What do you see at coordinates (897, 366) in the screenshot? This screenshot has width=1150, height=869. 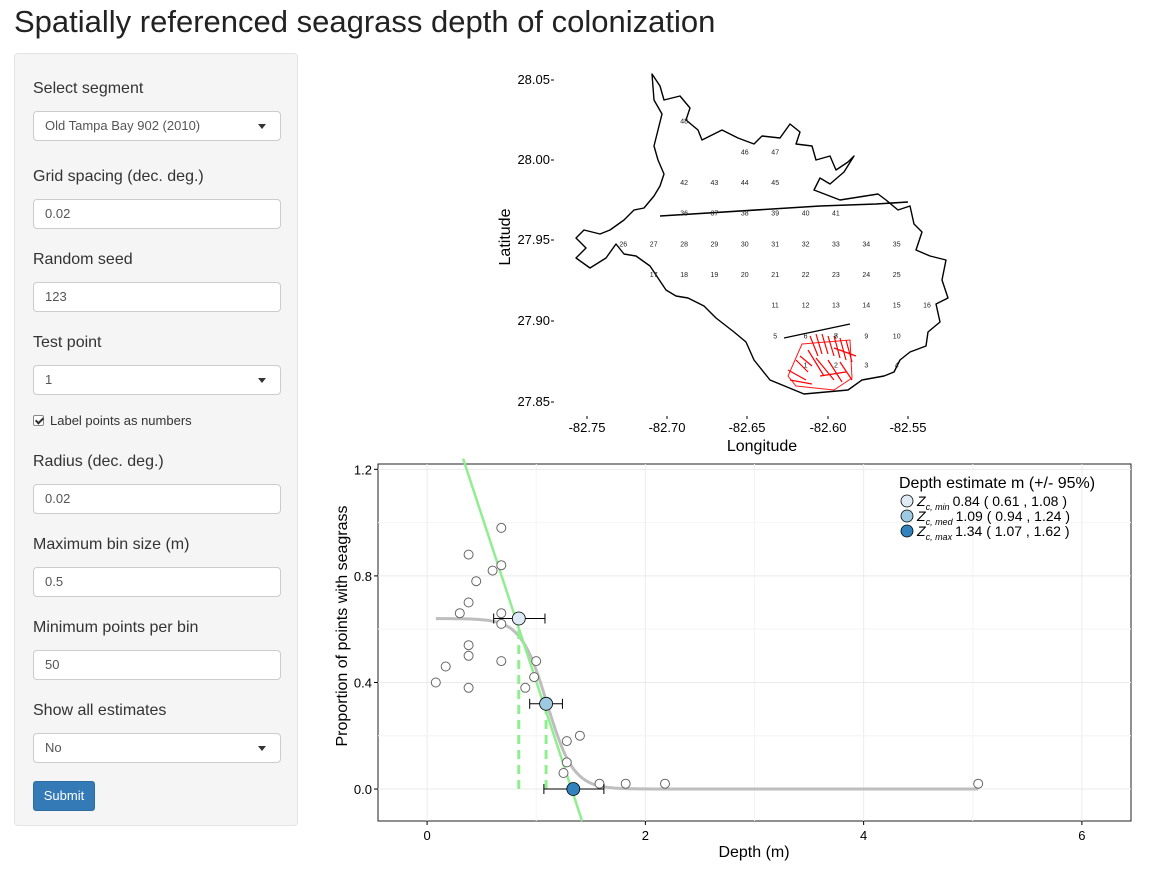 I see `grid-point-label: 4` at bounding box center [897, 366].